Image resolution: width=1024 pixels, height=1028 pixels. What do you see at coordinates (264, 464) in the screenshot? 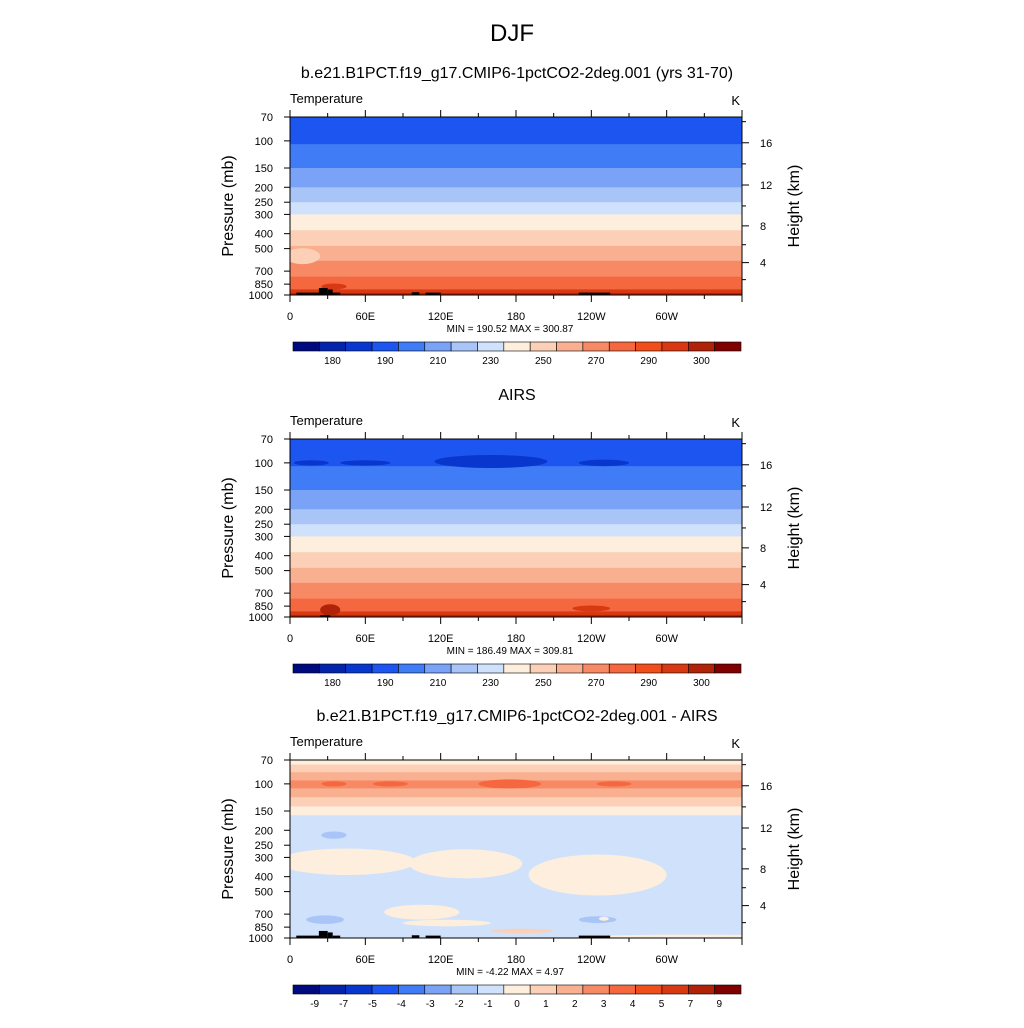
I see `y-tick-label: 100` at bounding box center [264, 464].